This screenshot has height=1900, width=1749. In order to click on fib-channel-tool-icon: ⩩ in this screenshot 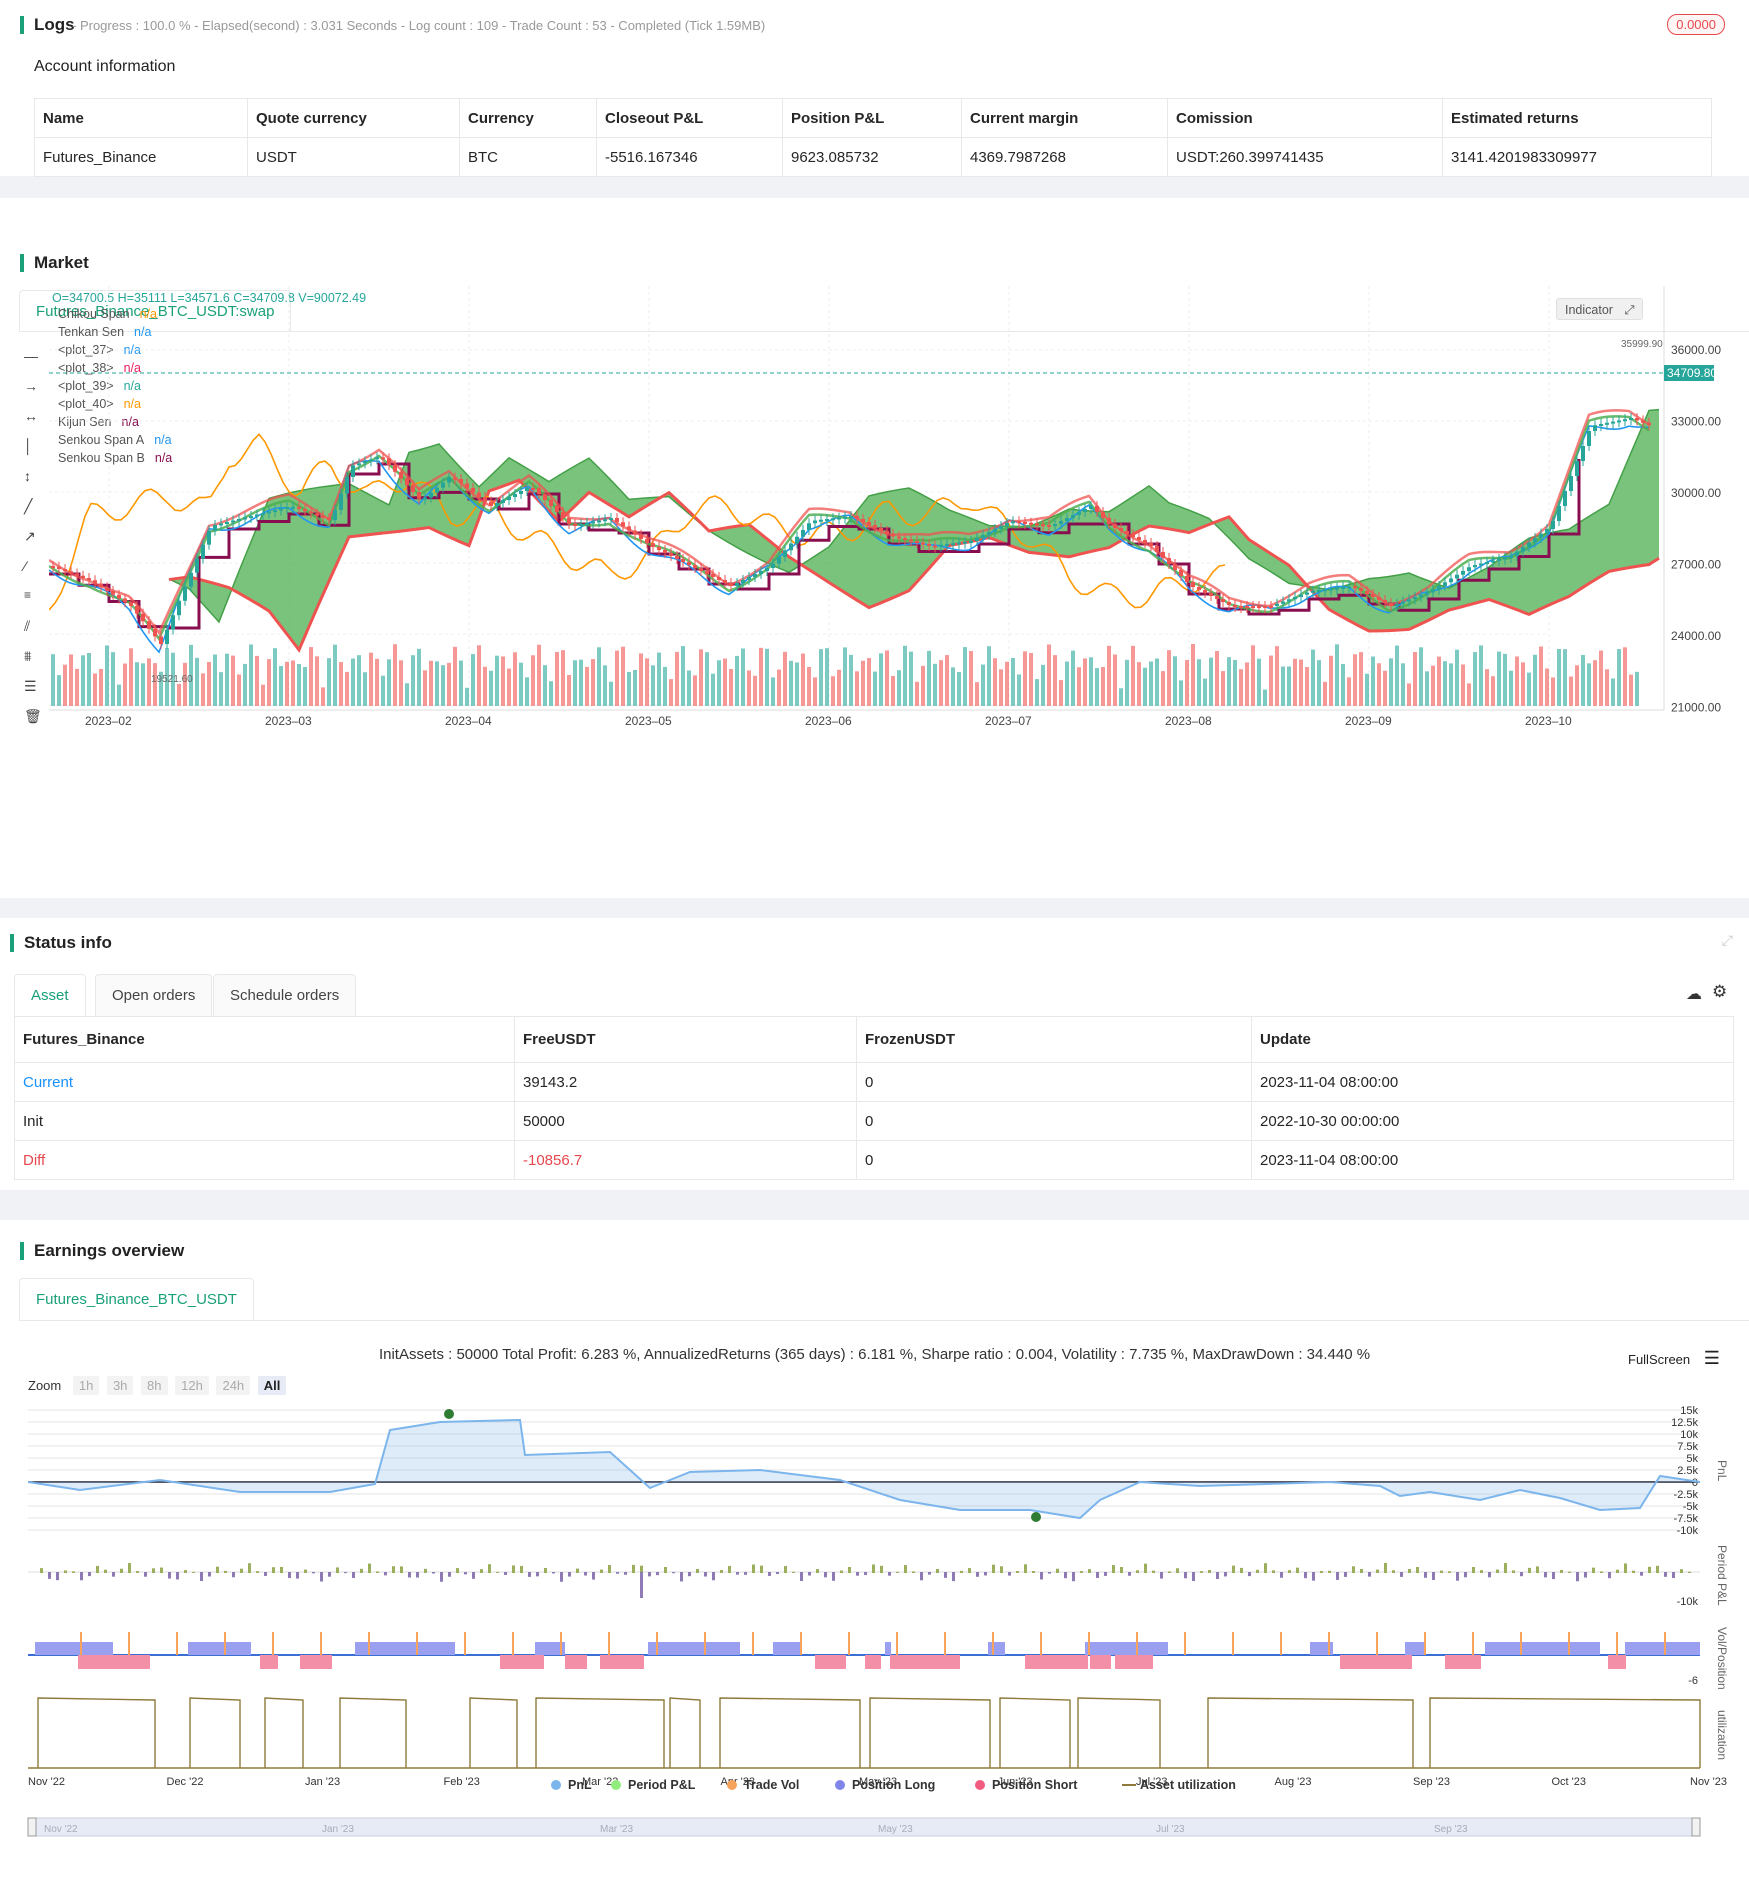, I will do `click(28, 656)`.